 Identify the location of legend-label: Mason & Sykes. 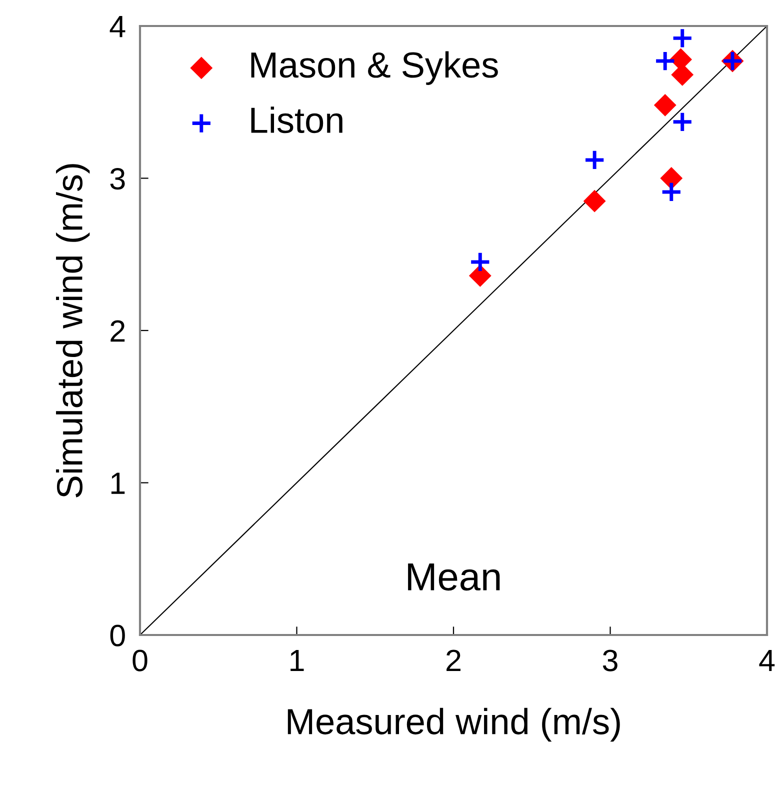
(374, 68).